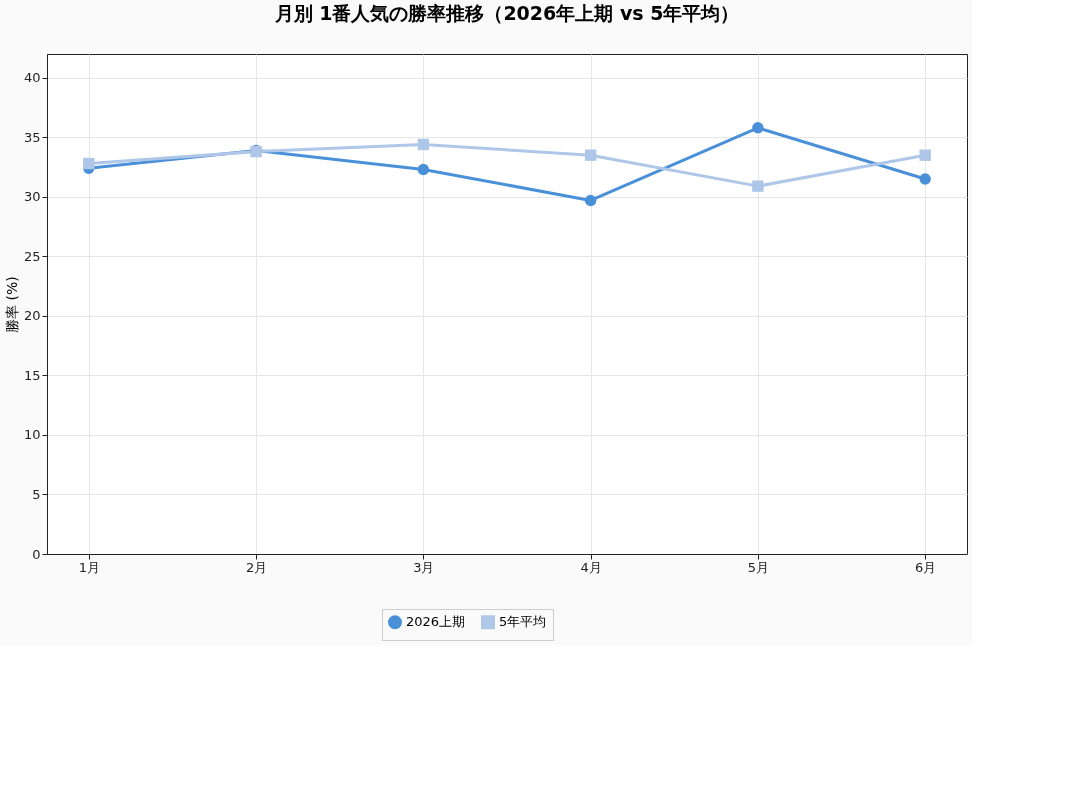 The height and width of the screenshot is (787, 1065). Describe the element at coordinates (424, 567) in the screenshot. I see `x-tick-label: 3月` at that location.